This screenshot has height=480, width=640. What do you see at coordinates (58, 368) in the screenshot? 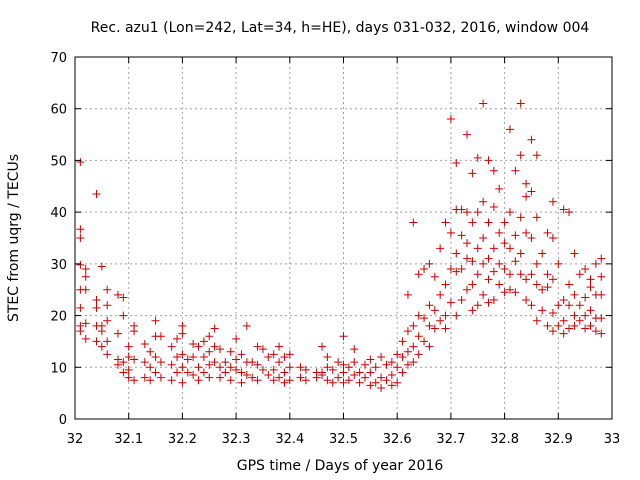
I see `y-tick-label: 10` at bounding box center [58, 368].